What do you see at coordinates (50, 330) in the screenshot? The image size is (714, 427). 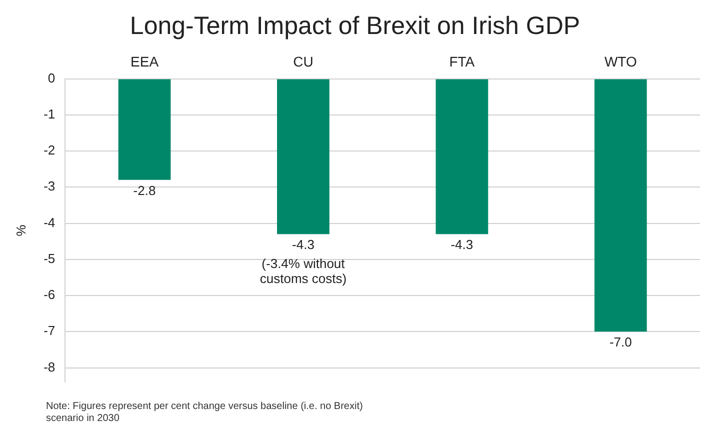 I see `y-tick-label: -7` at bounding box center [50, 330].